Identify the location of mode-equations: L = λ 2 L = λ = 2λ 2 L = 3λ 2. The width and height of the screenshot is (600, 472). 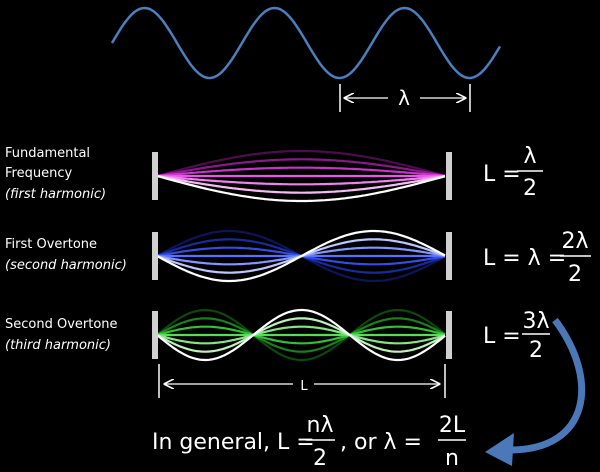
(537, 253).